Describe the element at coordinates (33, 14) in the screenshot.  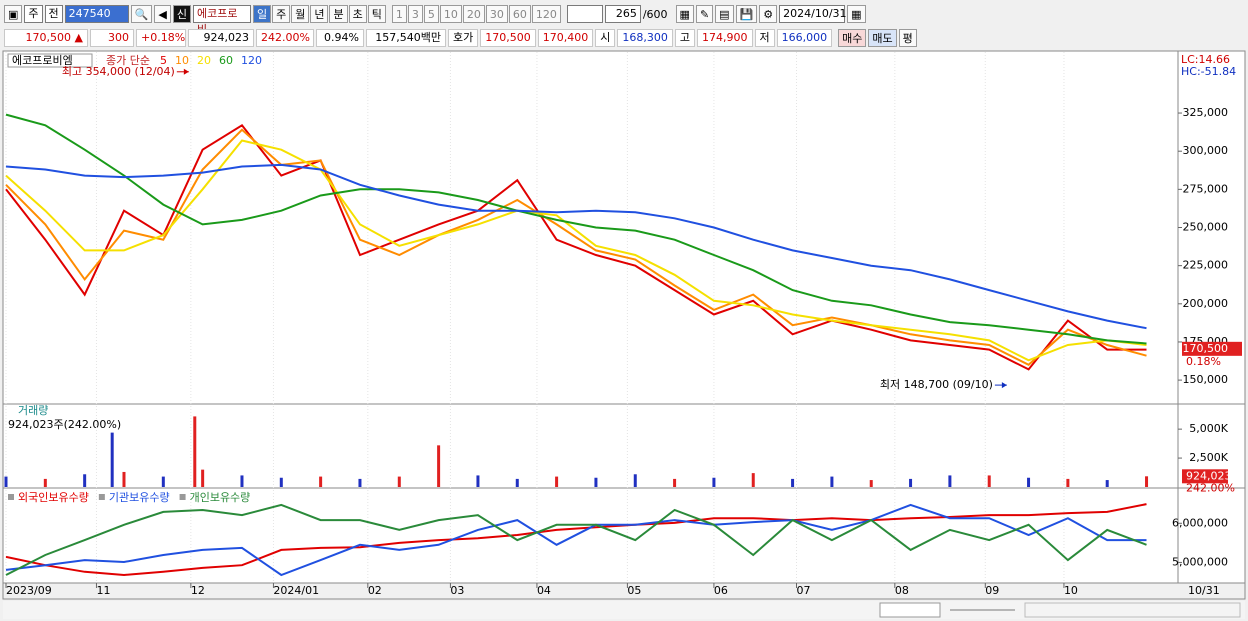
I see `market-select: 주` at that location.